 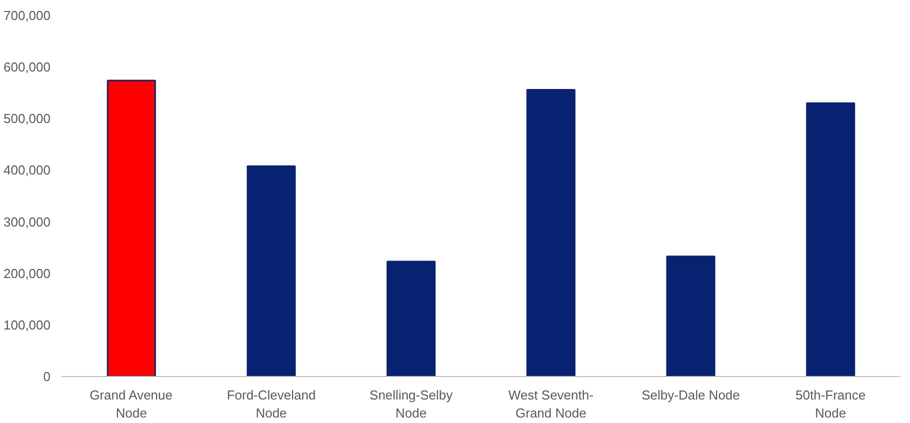 I want to click on y-tick-label: 500,000, so click(x=27, y=118).